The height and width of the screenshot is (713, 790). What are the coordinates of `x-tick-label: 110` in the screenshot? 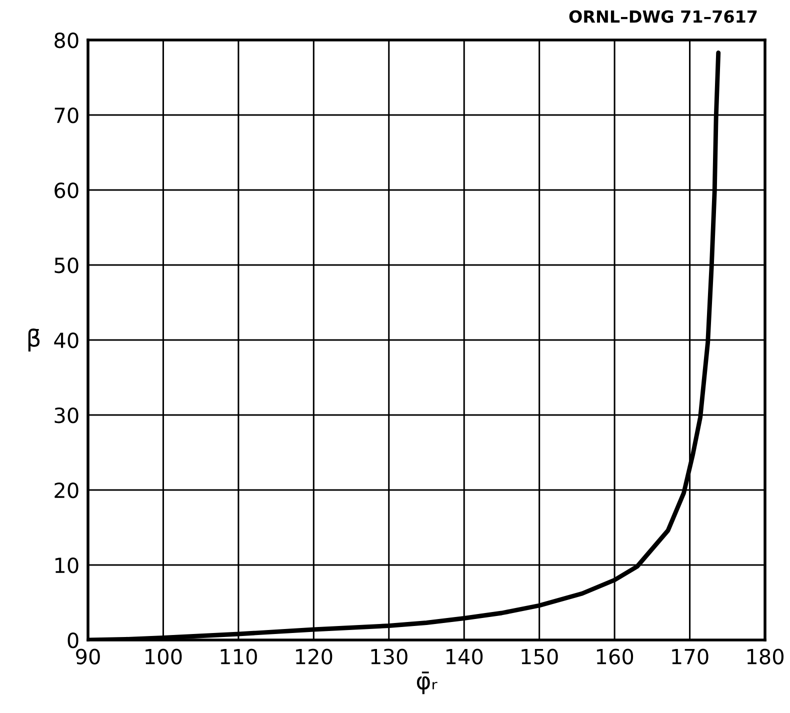 It's located at (238, 656).